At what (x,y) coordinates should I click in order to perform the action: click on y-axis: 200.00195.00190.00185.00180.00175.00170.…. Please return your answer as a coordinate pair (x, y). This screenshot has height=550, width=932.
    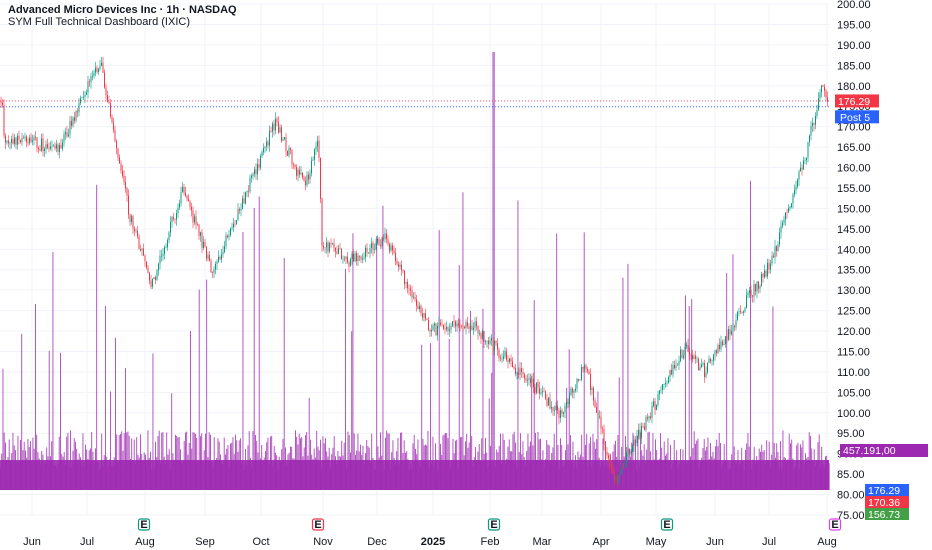
    Looking at the image, I should click on (854, 261).